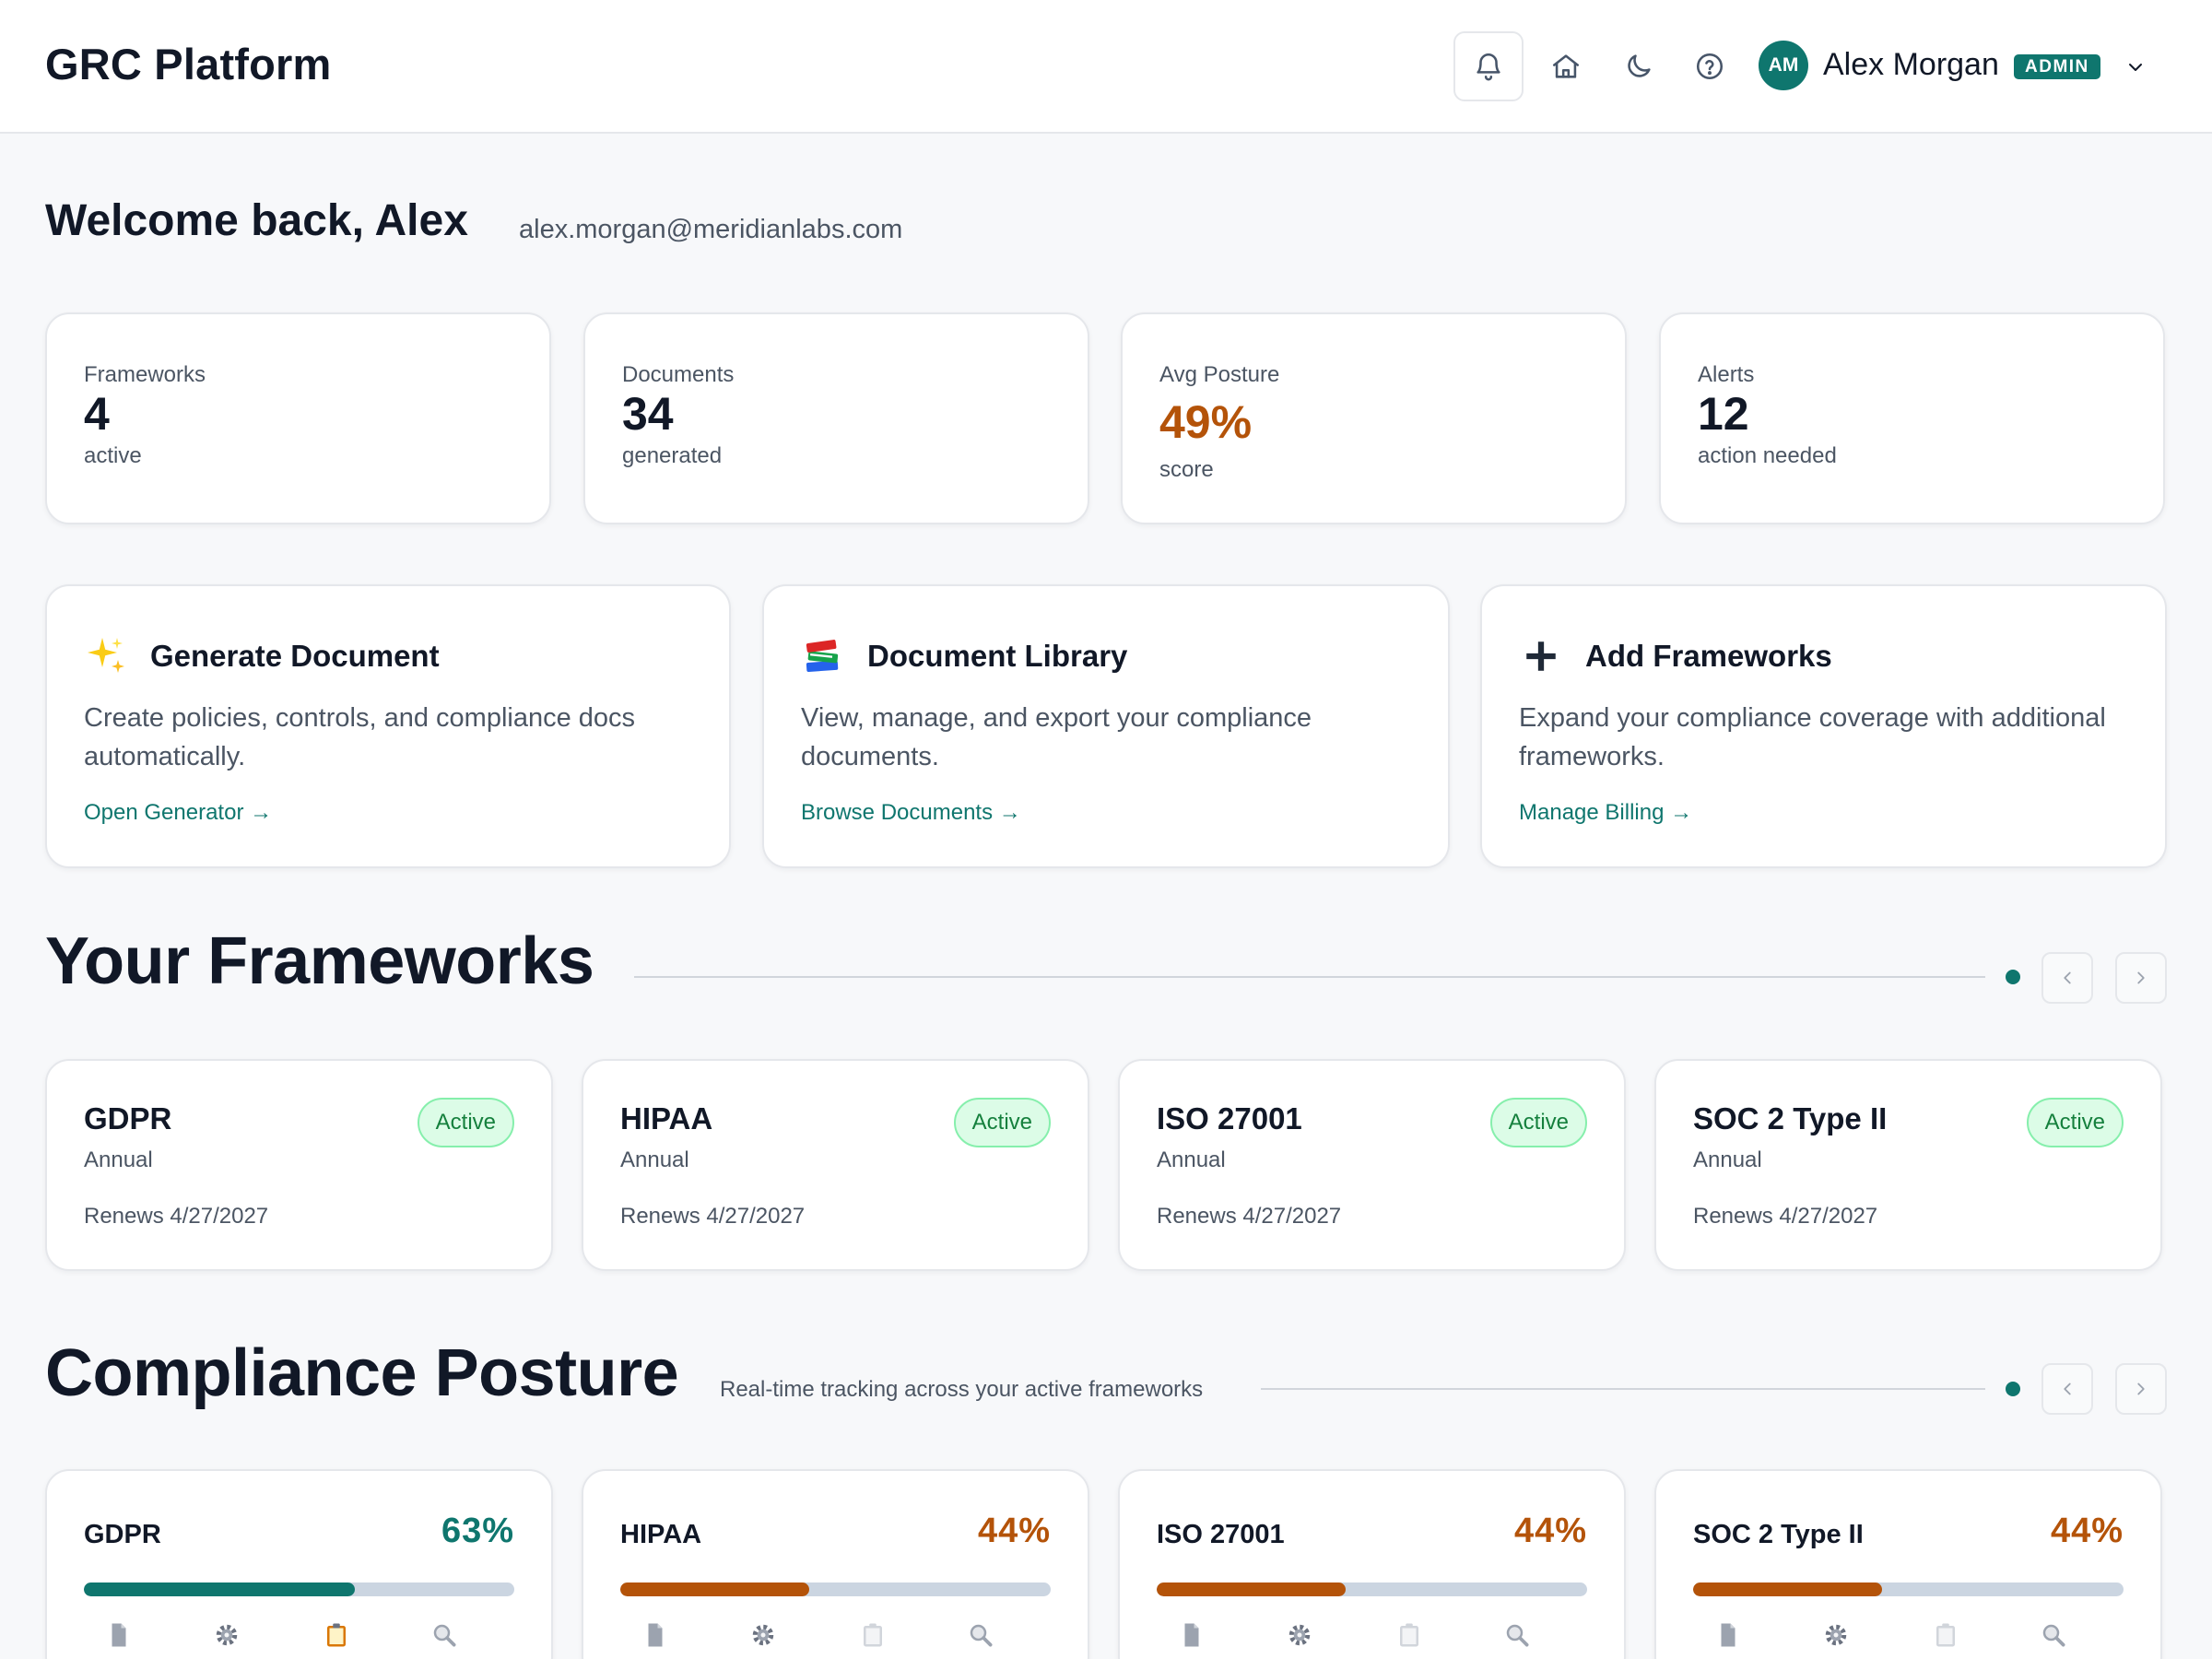 The image size is (2212, 1659). I want to click on books-icon, so click(823, 656).